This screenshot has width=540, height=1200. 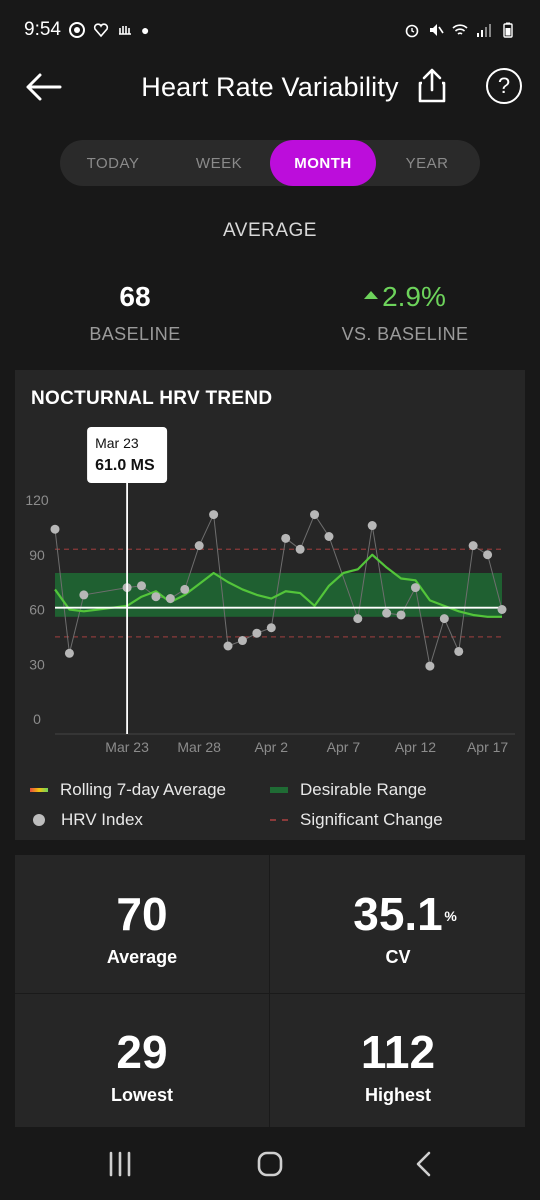 What do you see at coordinates (270, 230) in the screenshot?
I see `average-heading: AVERAGE` at bounding box center [270, 230].